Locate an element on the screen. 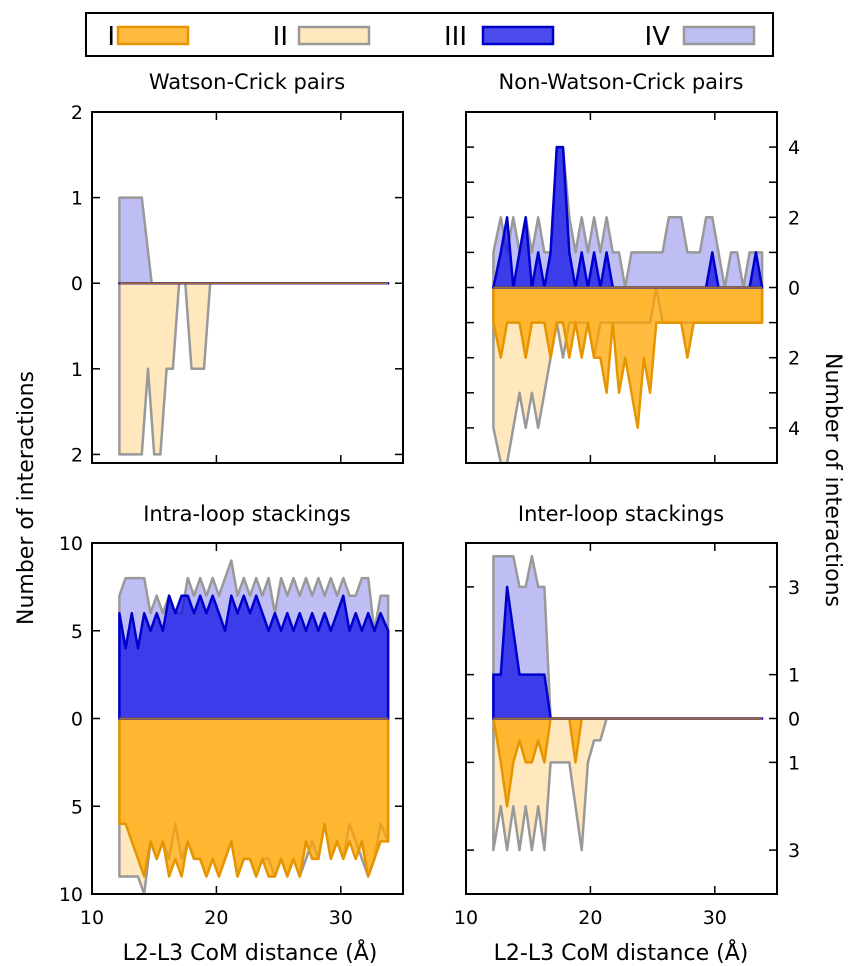 The width and height of the screenshot is (848, 966). legend-frame is located at coordinates (429, 34).